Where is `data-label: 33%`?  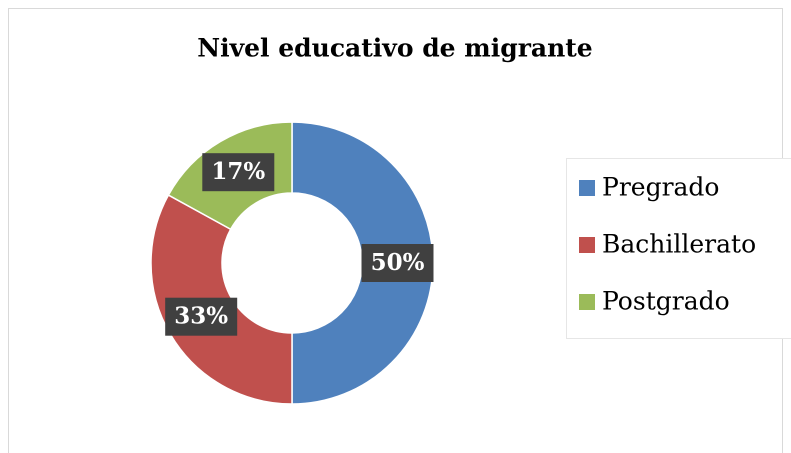 data-label: 33% is located at coordinates (201, 316).